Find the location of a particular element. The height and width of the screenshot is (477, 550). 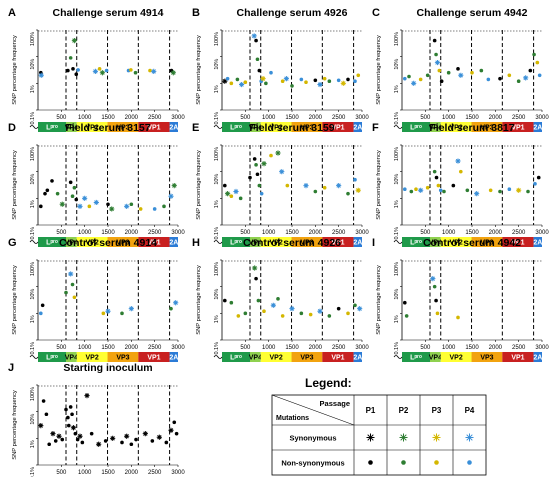

genome-segment-label: VP3 is located at coordinates (306, 358).